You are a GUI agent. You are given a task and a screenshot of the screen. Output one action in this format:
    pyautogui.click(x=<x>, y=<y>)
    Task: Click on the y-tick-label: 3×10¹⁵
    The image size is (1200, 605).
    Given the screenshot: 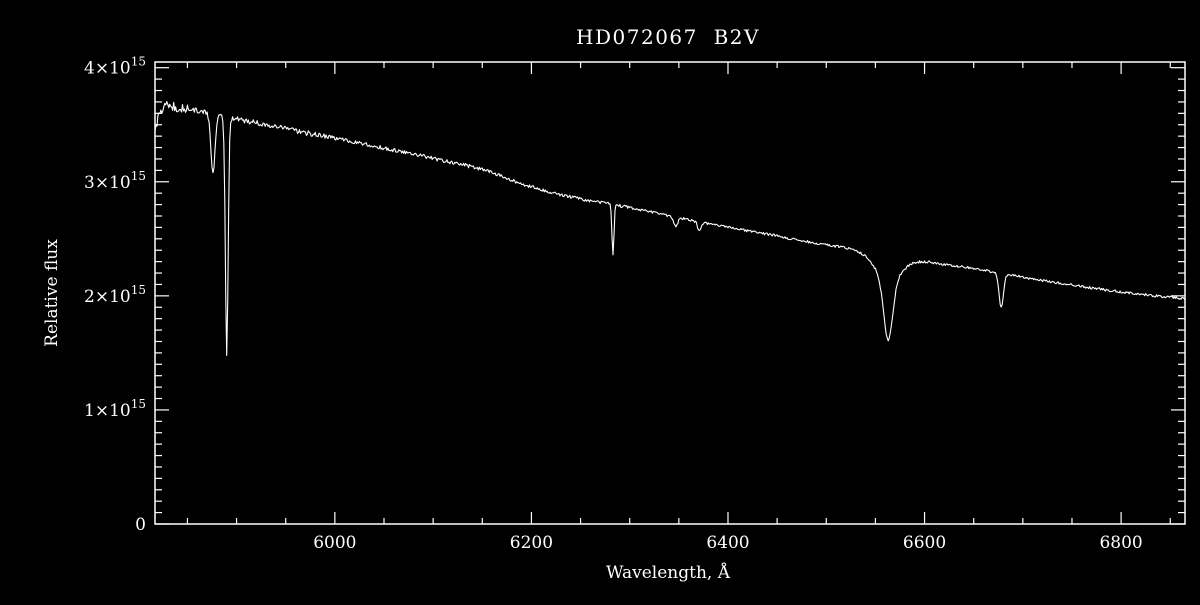 What is the action you would take?
    pyautogui.click(x=115, y=181)
    